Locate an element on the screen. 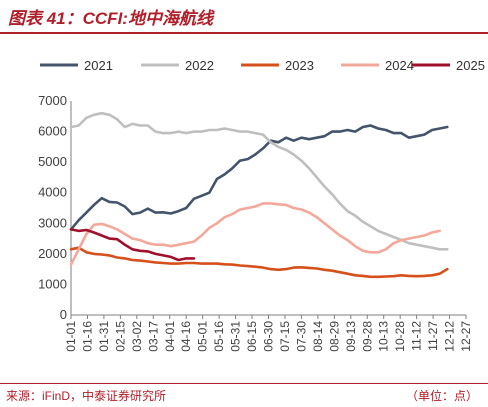 Image resolution: width=488 pixels, height=407 pixels. x-tick-label: 02-15 is located at coordinates (120, 336).